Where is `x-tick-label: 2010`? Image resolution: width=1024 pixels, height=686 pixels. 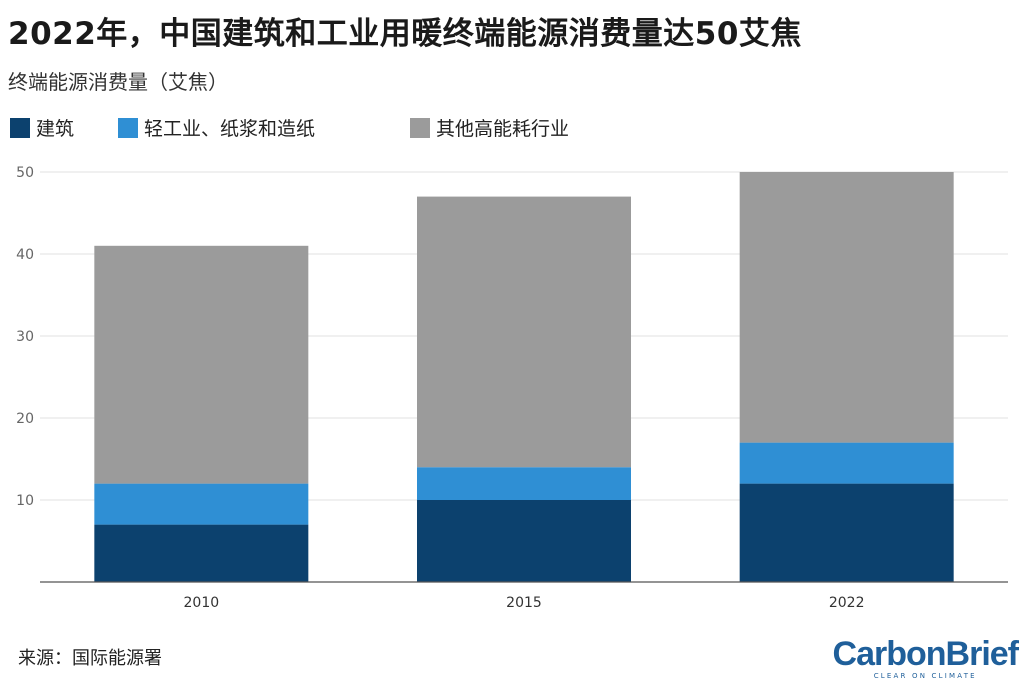
x-tick-label: 2010 is located at coordinates (202, 603).